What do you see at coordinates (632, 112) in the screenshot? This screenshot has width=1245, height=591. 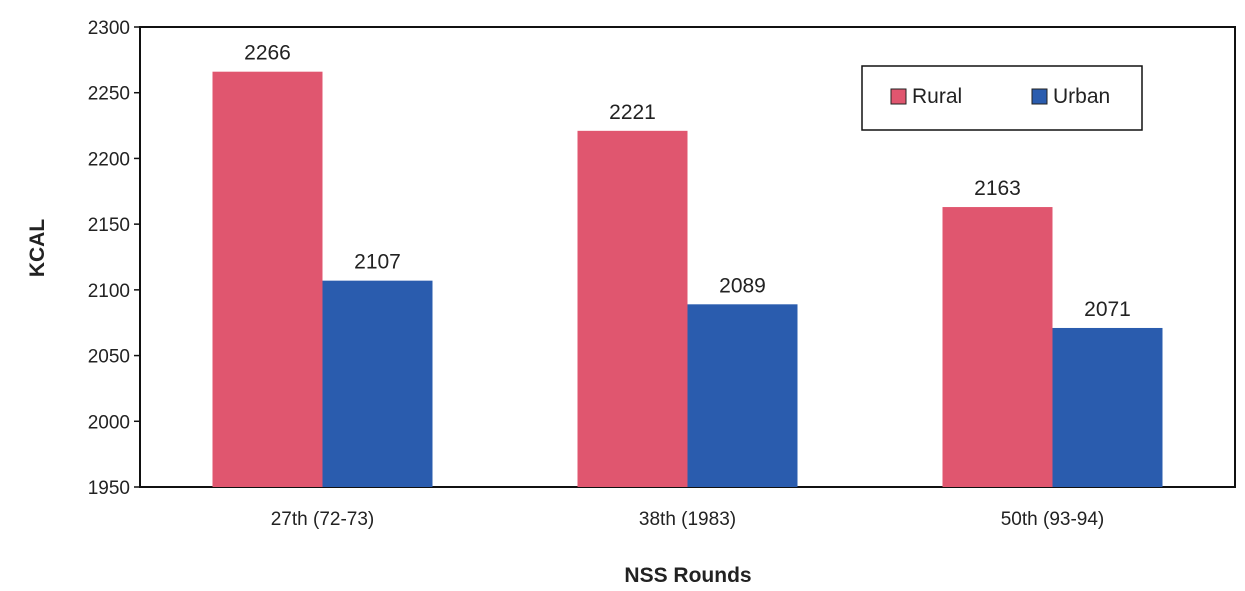 I see `data-label: 2221` at bounding box center [632, 112].